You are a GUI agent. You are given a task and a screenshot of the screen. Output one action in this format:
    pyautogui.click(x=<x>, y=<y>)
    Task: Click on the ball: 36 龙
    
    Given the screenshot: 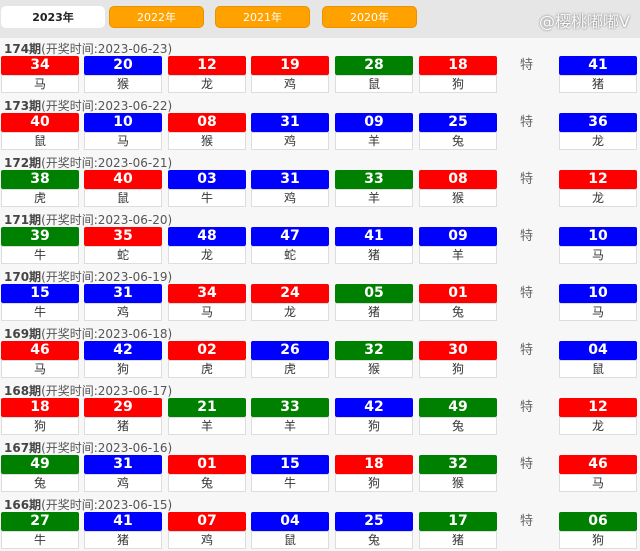 What is the action you would take?
    pyautogui.click(x=598, y=131)
    